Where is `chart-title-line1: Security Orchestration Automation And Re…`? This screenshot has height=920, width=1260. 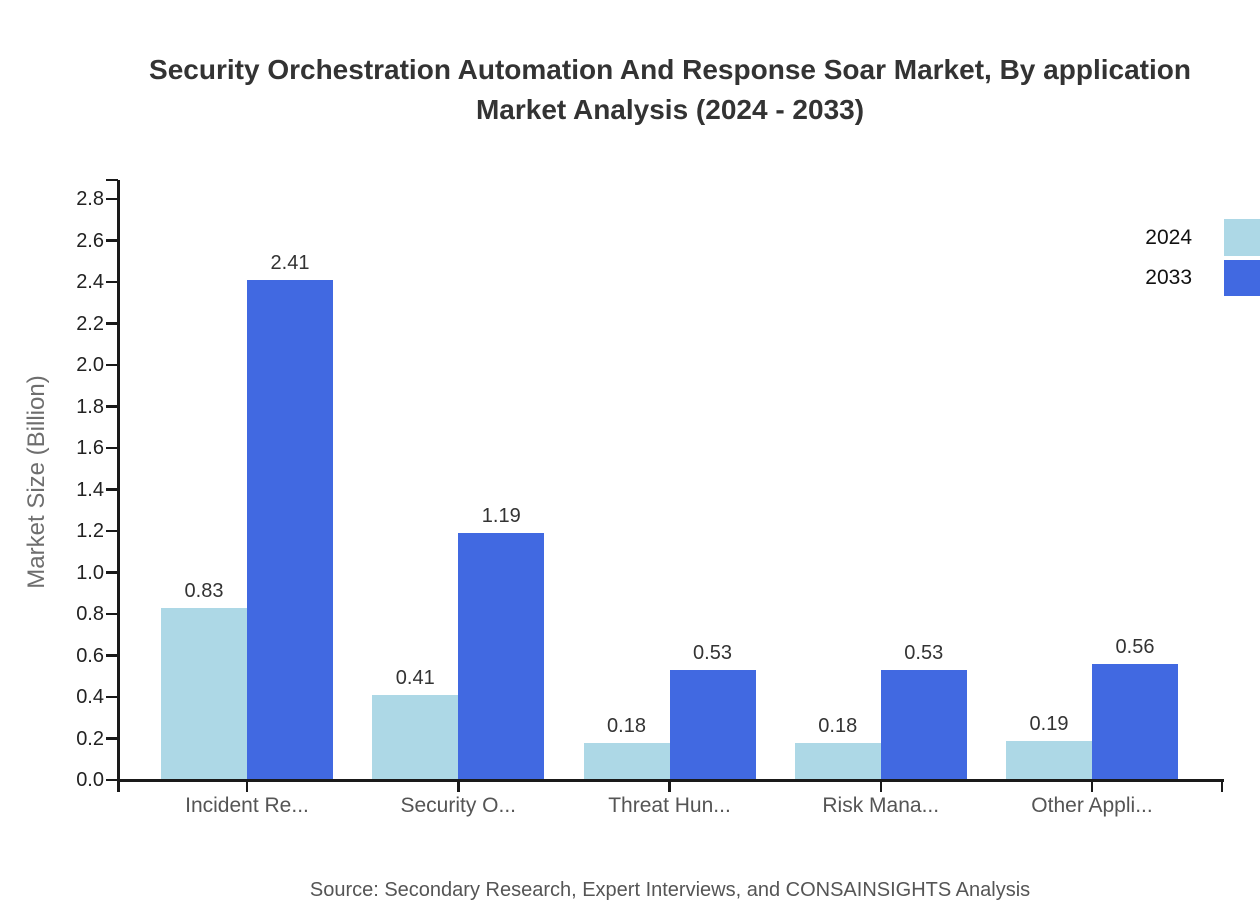 chart-title-line1: Security Orchestration Automation And Re… is located at coordinates (670, 69).